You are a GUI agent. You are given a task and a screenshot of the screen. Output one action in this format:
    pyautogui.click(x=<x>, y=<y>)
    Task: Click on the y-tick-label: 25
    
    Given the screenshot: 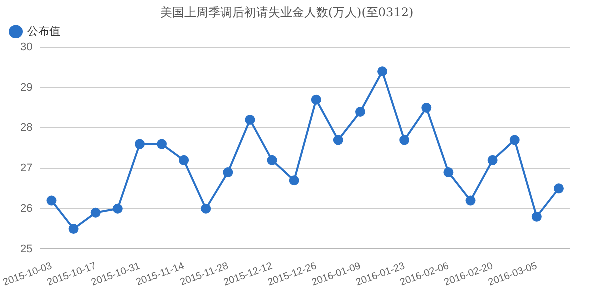 What is the action you would take?
    pyautogui.click(x=26, y=249)
    